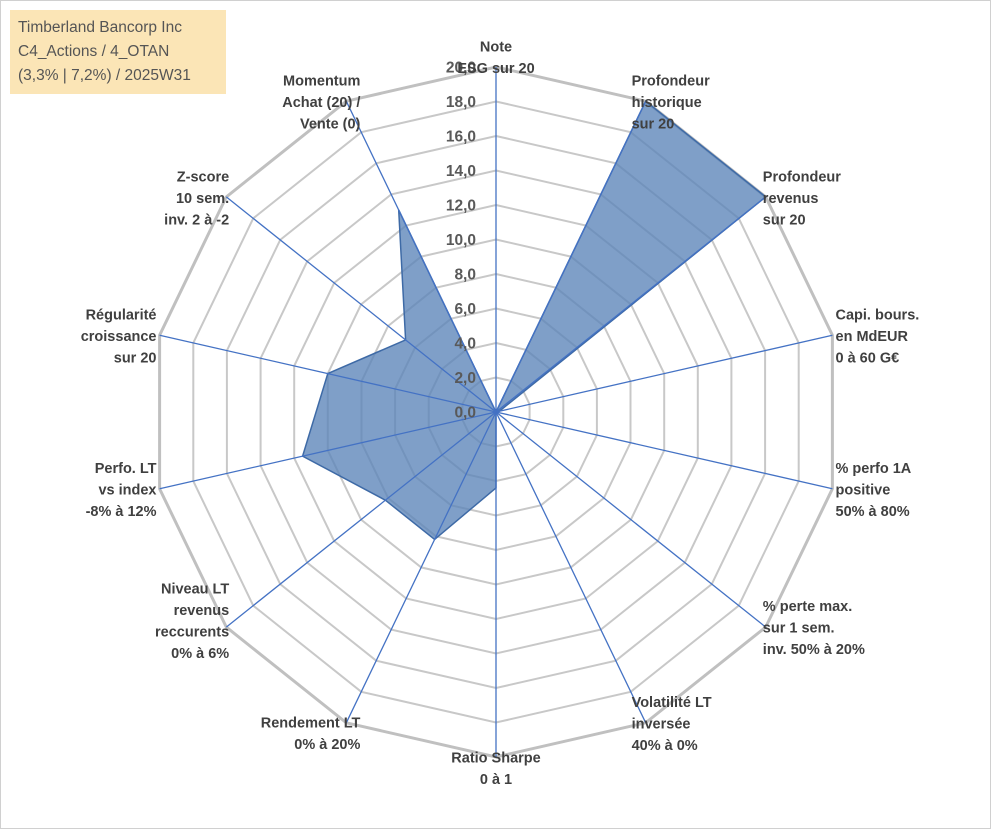 The image size is (991, 829). I want to click on tick-label: 20,0, so click(461, 68).